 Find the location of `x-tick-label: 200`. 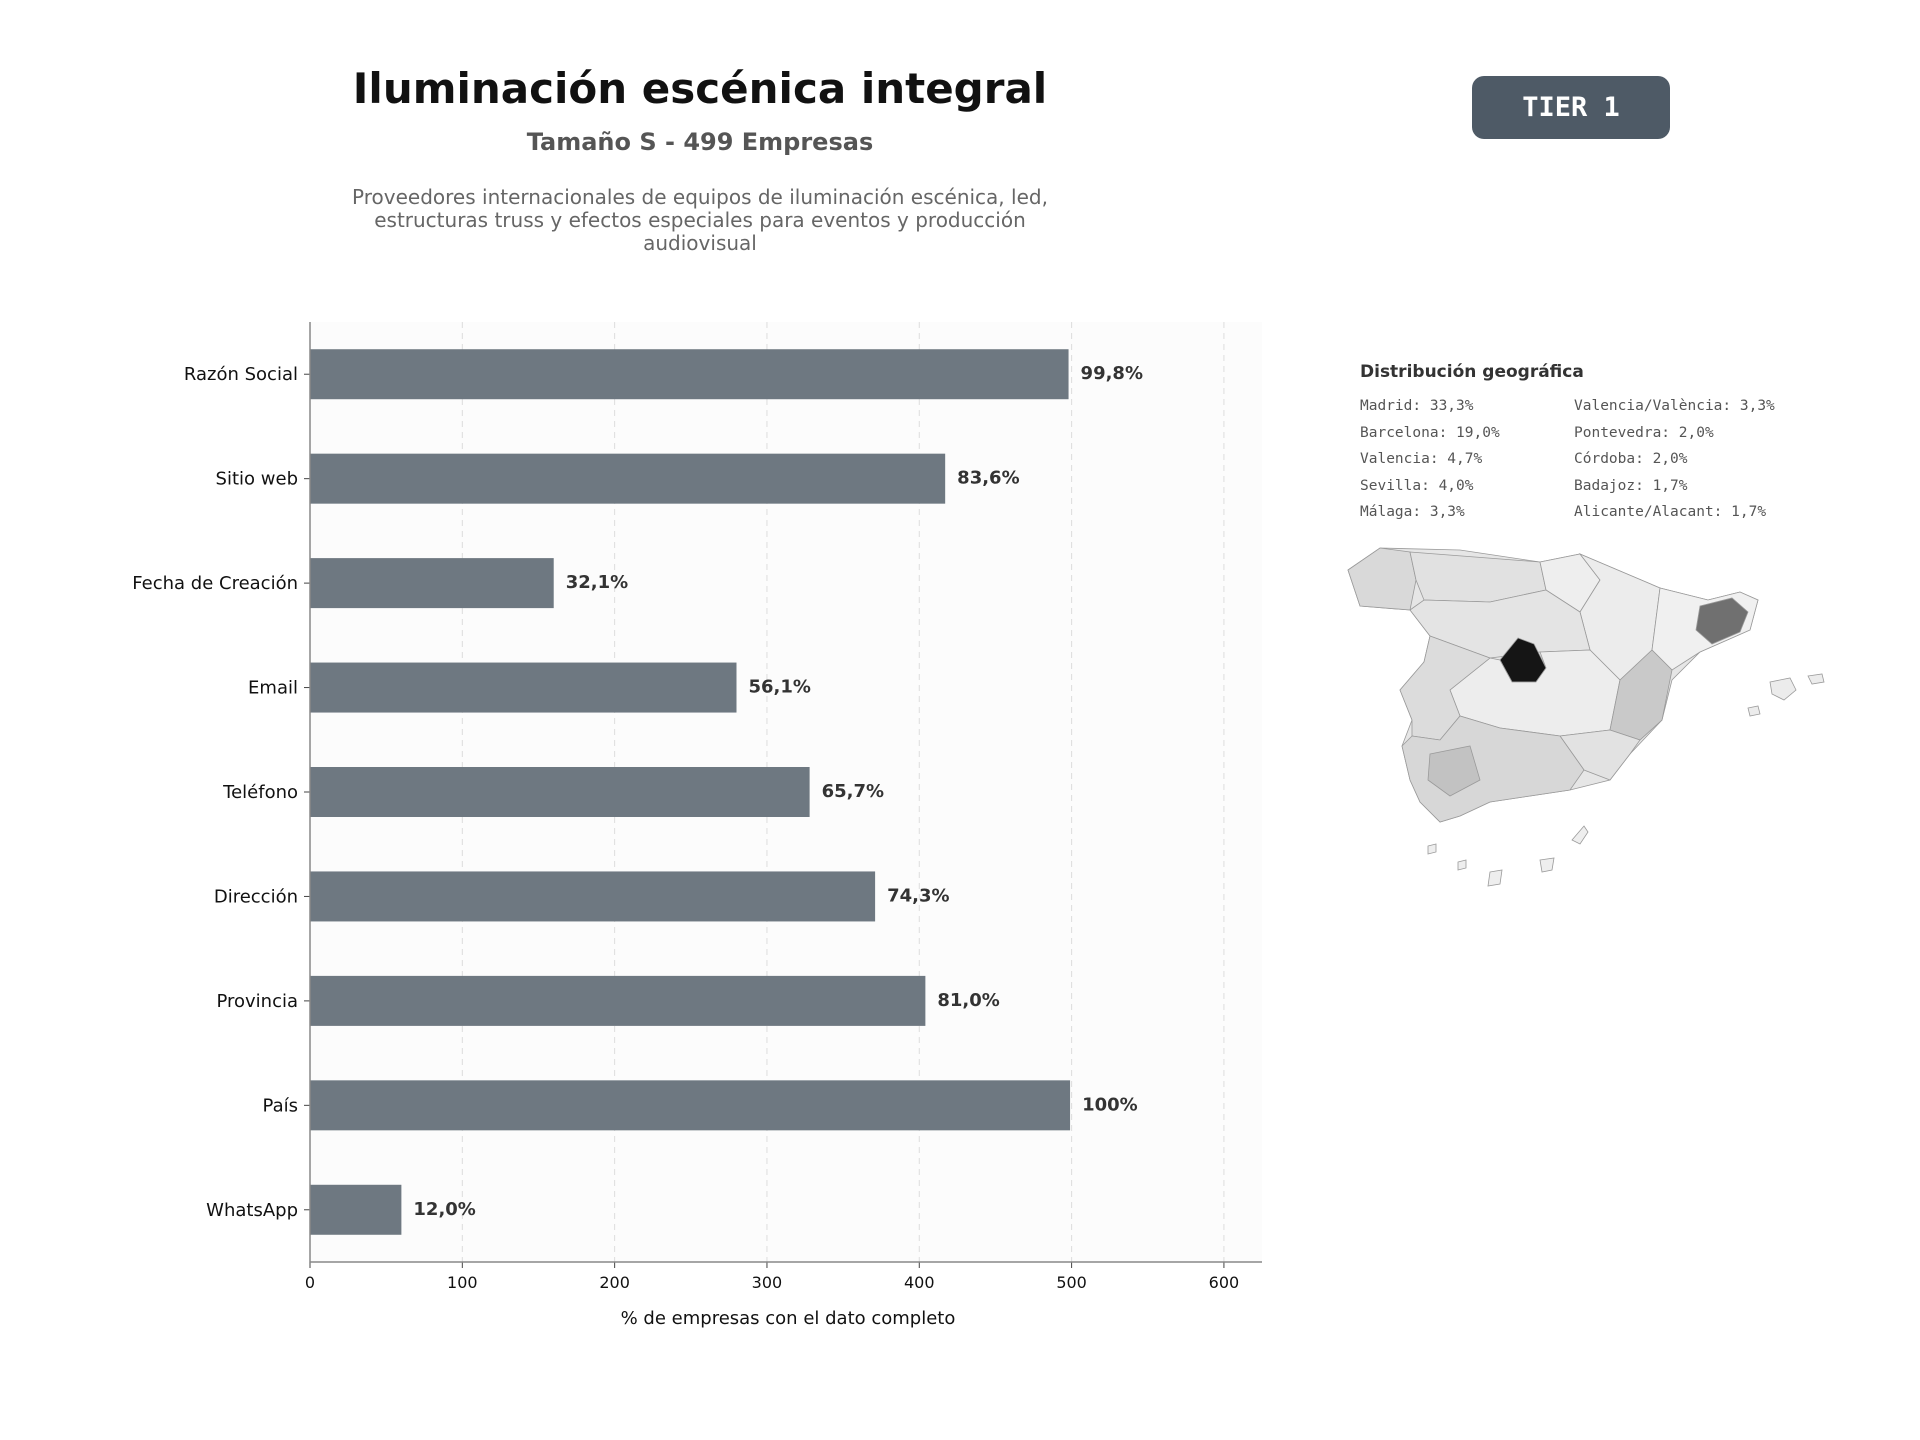

x-tick-label: 200 is located at coordinates (614, 1282).